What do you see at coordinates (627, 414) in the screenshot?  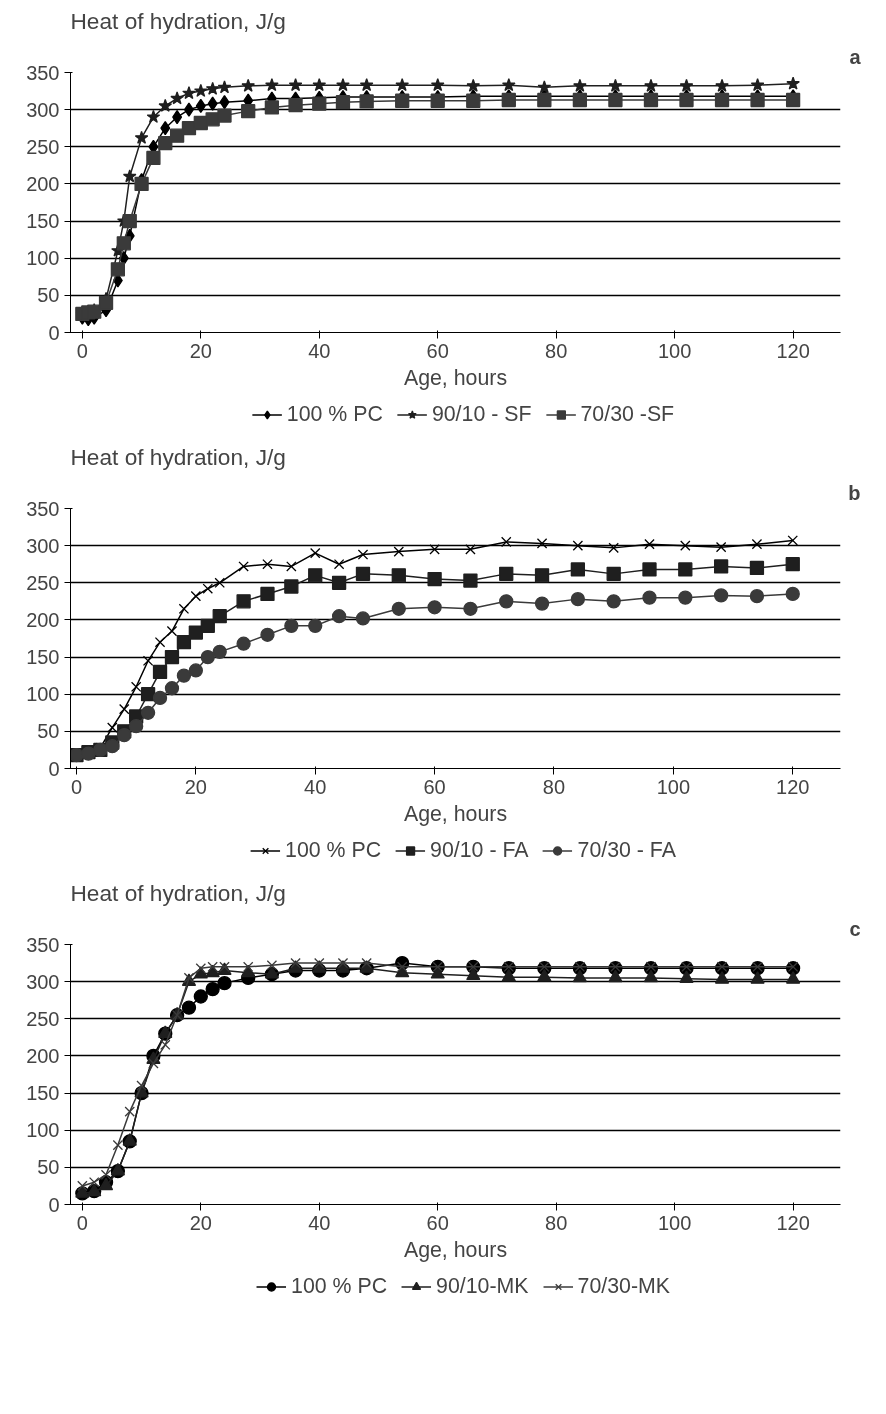 I see `legend-label: 70/30 -SF` at bounding box center [627, 414].